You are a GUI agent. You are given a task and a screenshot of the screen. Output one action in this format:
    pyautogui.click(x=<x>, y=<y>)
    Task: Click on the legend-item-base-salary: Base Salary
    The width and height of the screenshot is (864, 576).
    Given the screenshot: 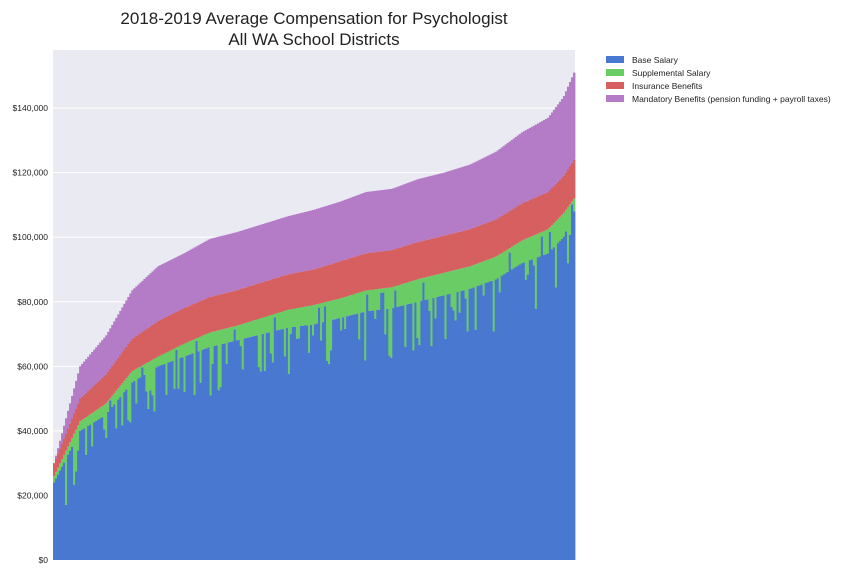 What is the action you would take?
    pyautogui.click(x=718, y=59)
    